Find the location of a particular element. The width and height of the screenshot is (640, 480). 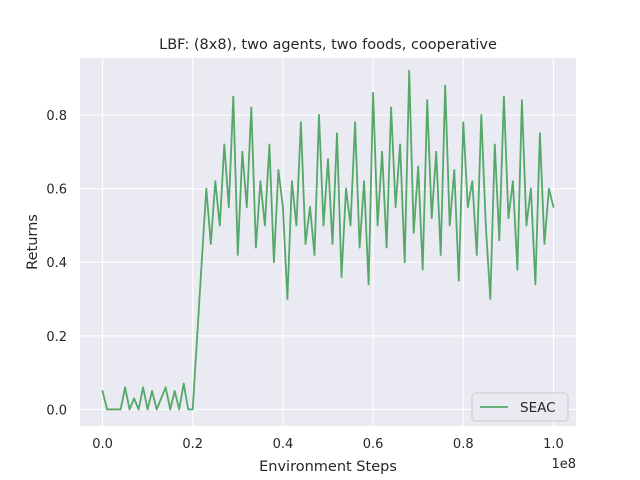

x-tick-label: 0.4 is located at coordinates (283, 444).